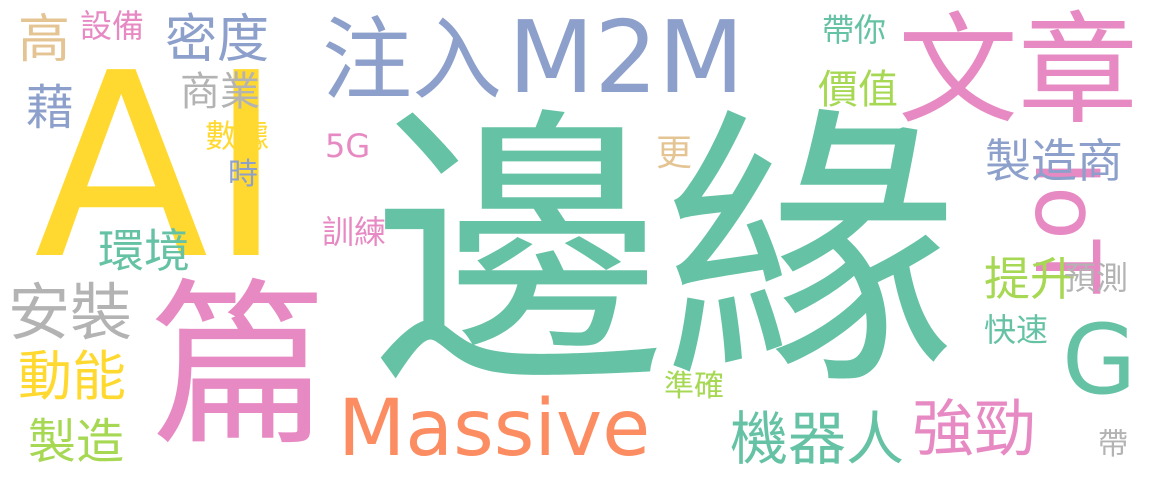 This screenshot has height=482, width=1175. I want to click on word-daini: 帶你, so click(854, 30).